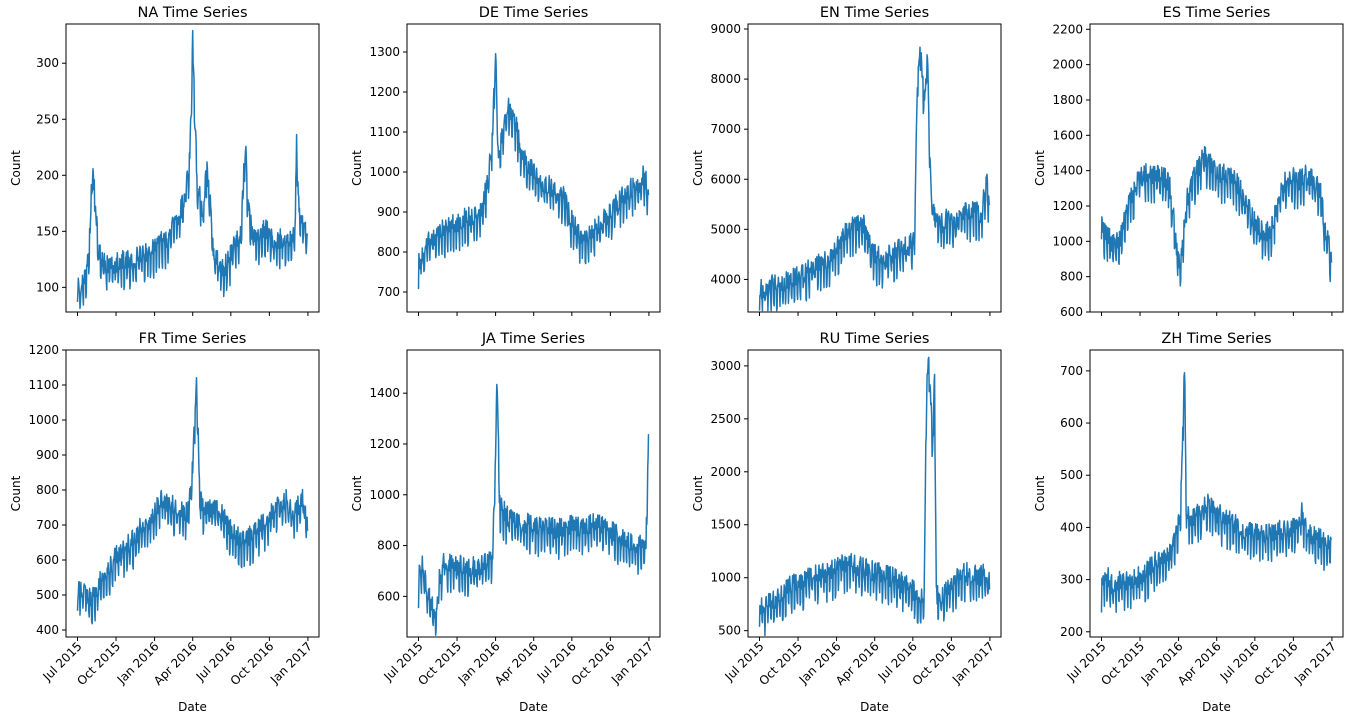  What do you see at coordinates (47, 119) in the screenshot?
I see `y-tick-label: 250` at bounding box center [47, 119].